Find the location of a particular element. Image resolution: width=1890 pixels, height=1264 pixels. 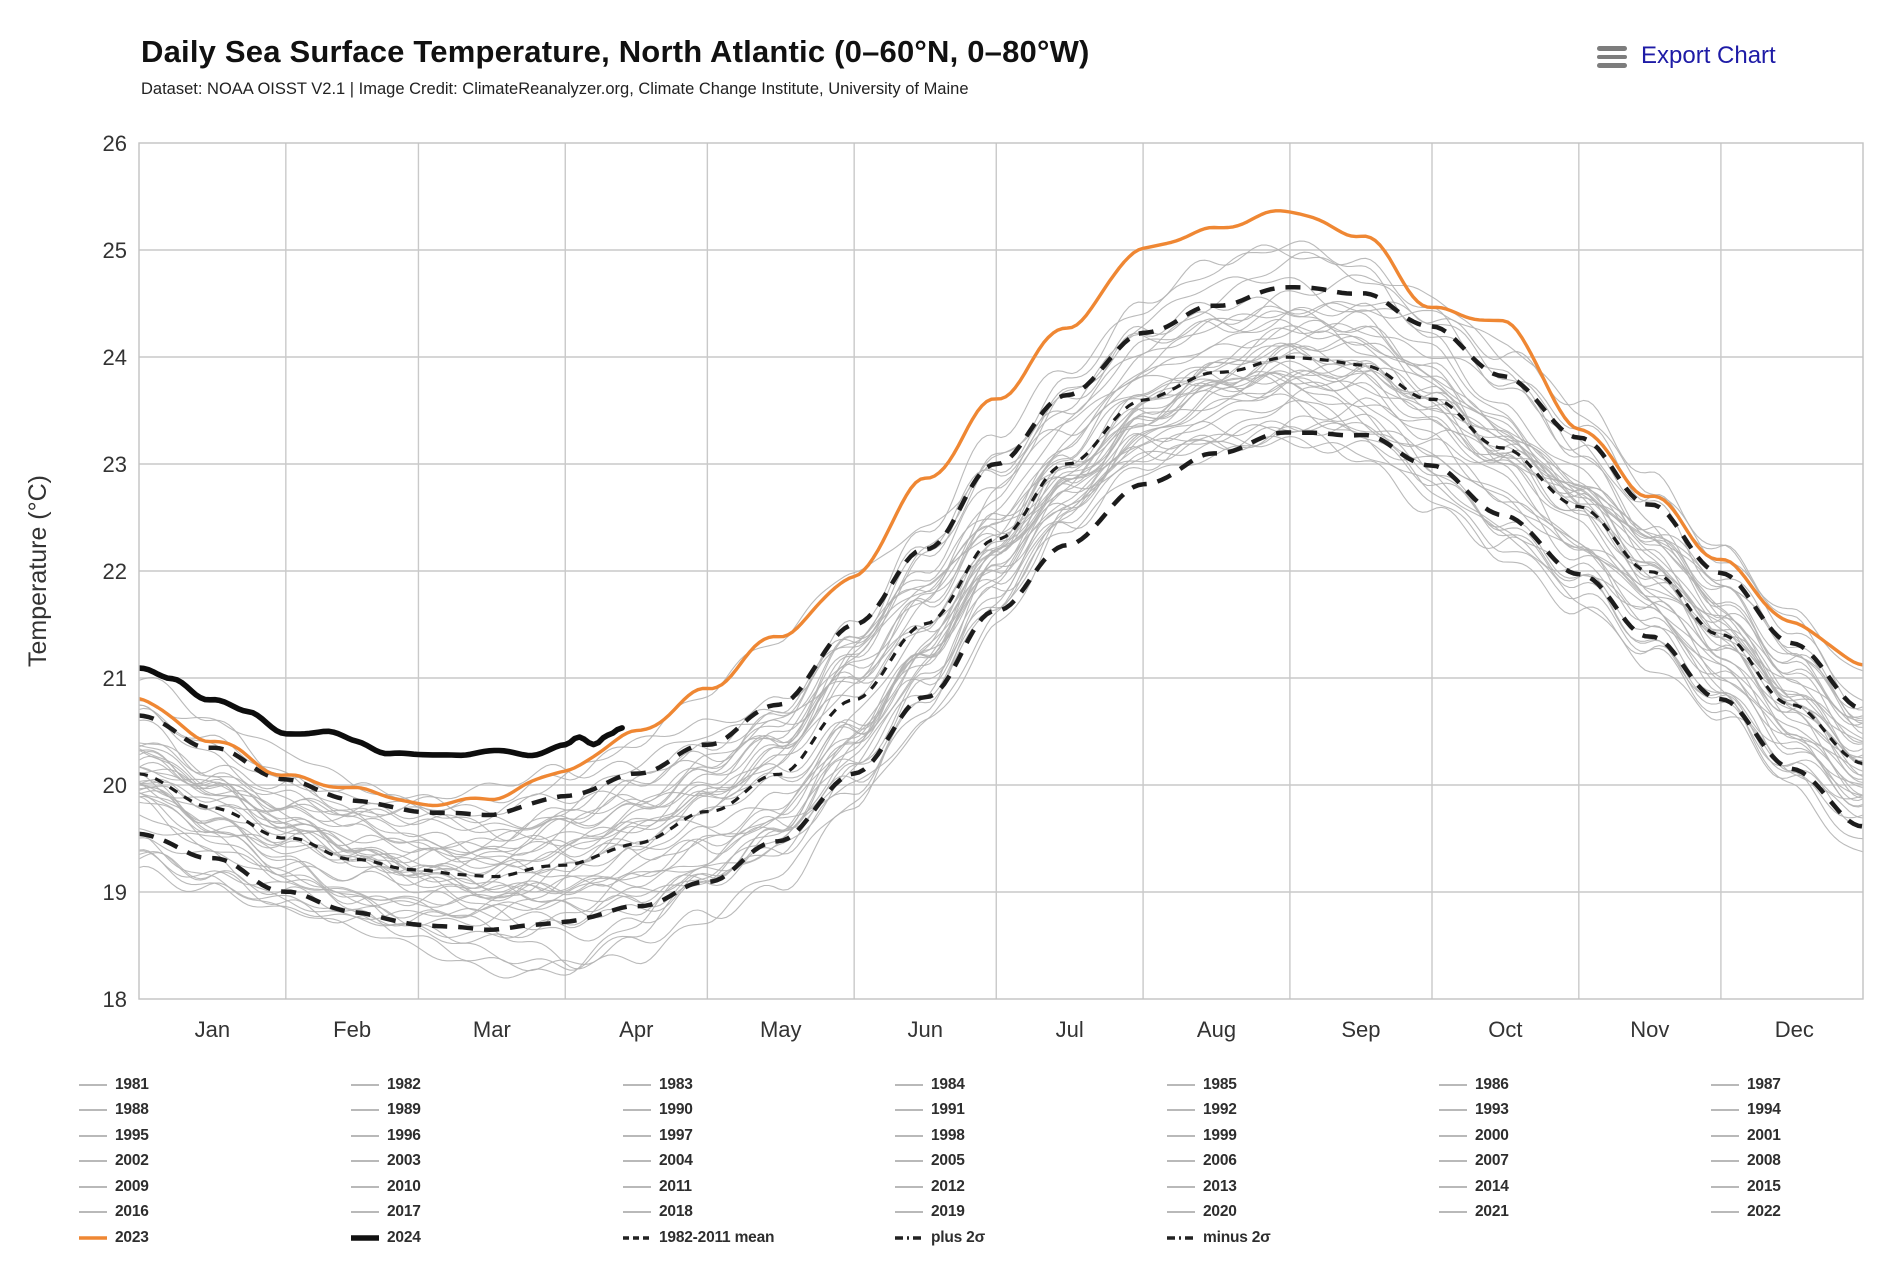

y-tick-20: 20 is located at coordinates (115, 785).